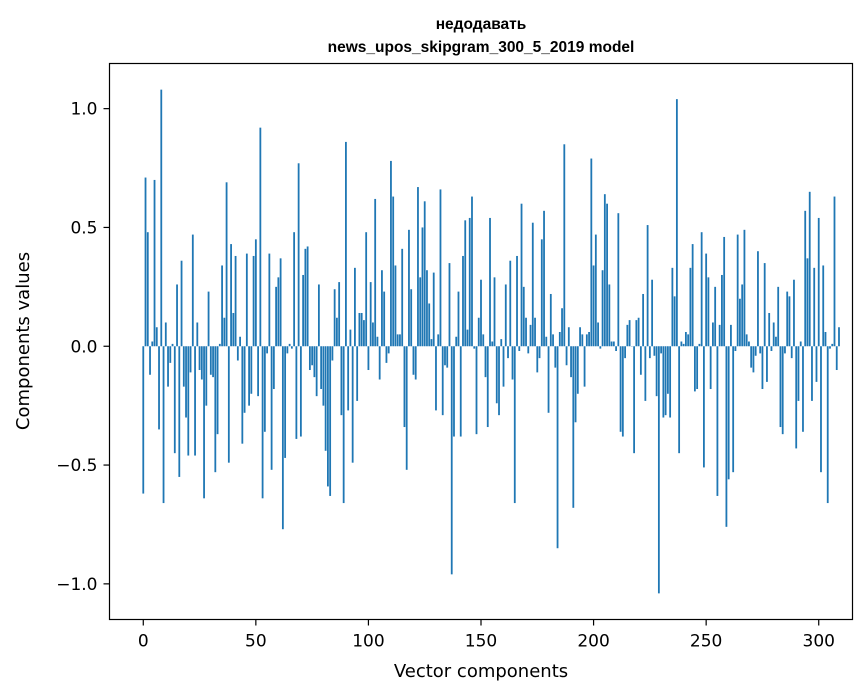  Describe the element at coordinates (706, 642) in the screenshot. I see `x-tick-label: 250` at that location.